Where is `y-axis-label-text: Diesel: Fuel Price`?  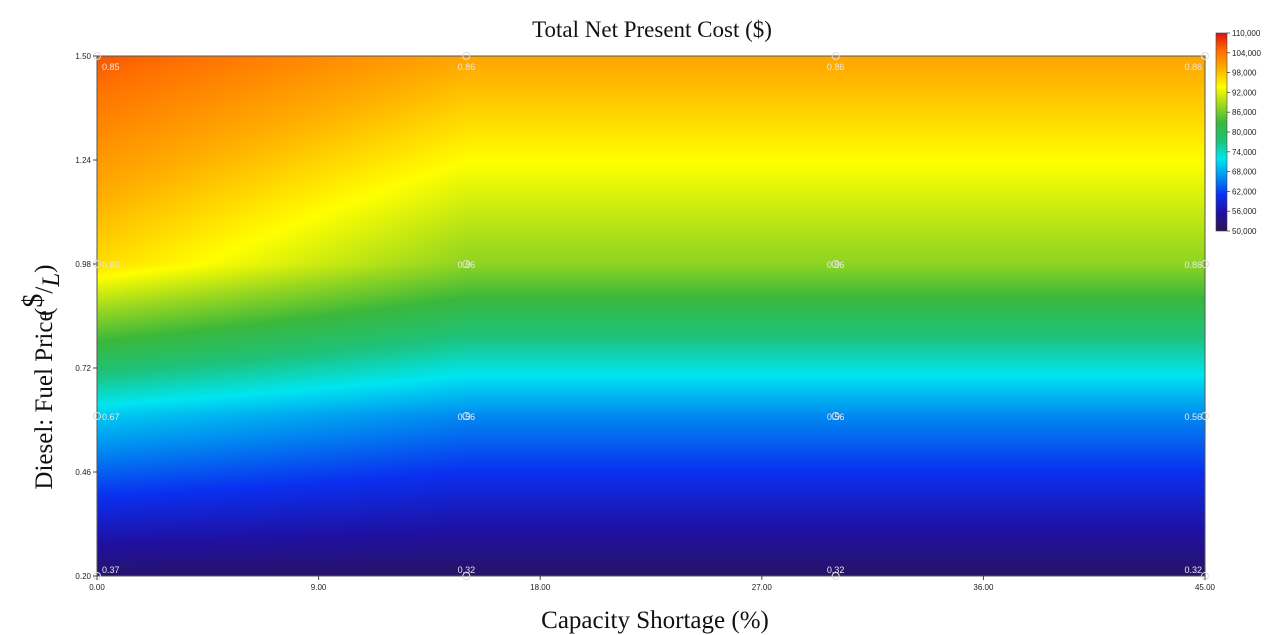
y-axis-label-text: Diesel: Fuel Price is located at coordinates (44, 399).